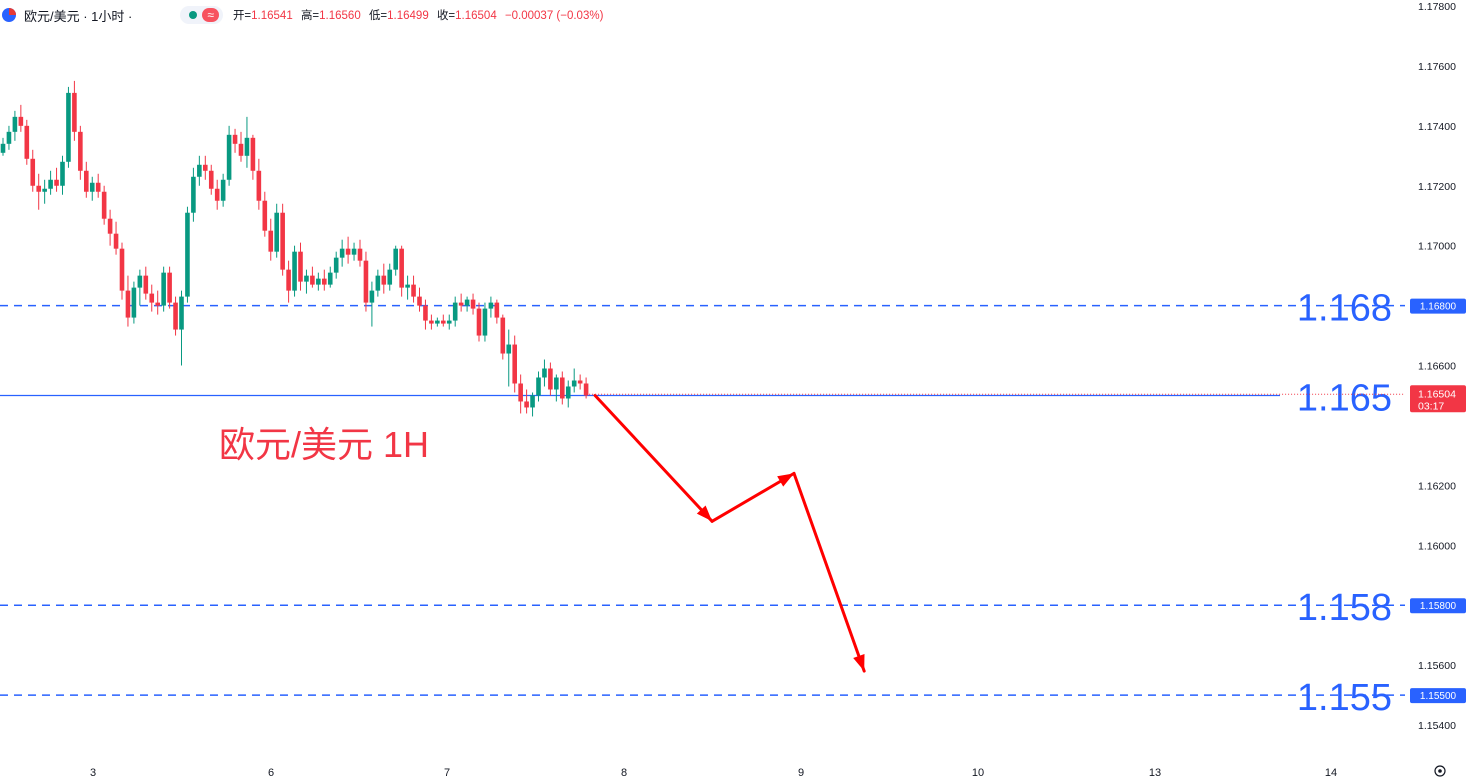  I want to click on price-tick-label: 1.15400, so click(1437, 726).